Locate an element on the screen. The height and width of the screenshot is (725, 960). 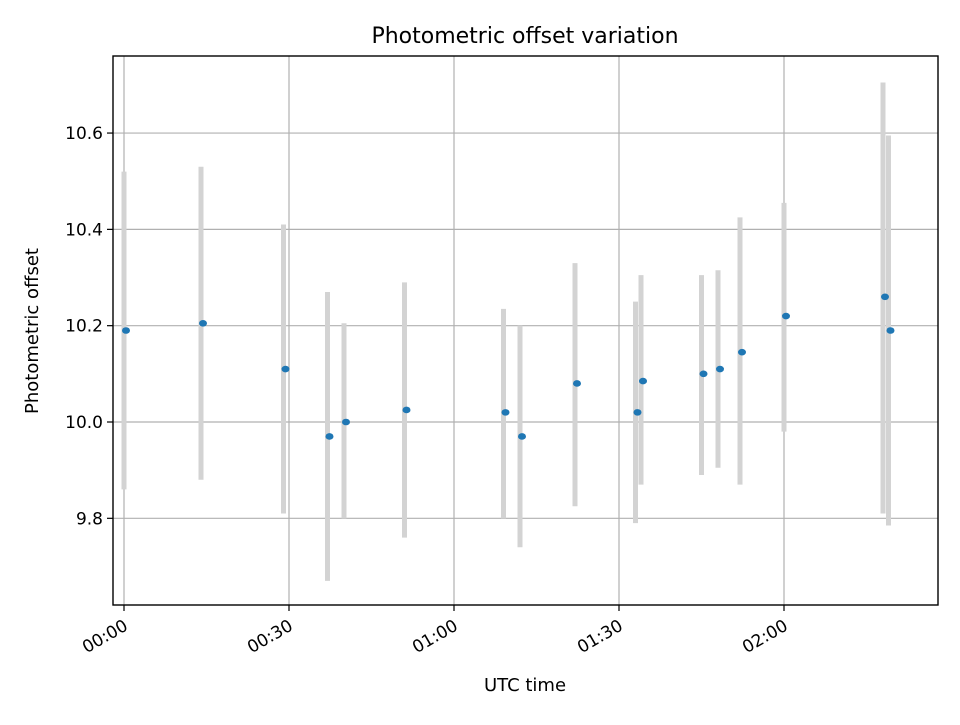
y-tick-label: 9.8 is located at coordinates (89, 519).